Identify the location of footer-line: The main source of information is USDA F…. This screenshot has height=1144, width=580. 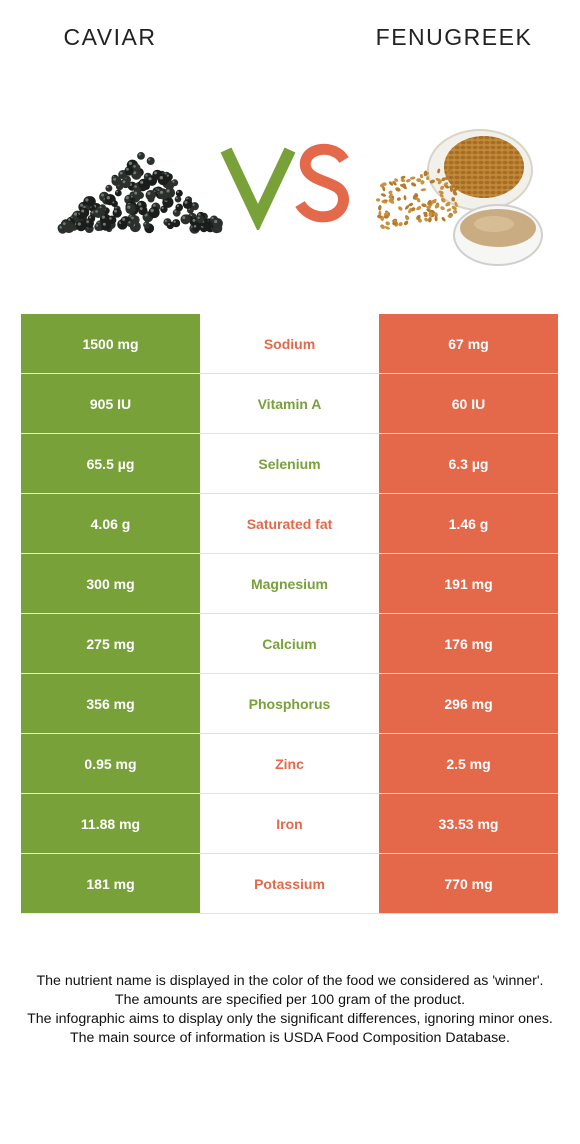
(290, 1038).